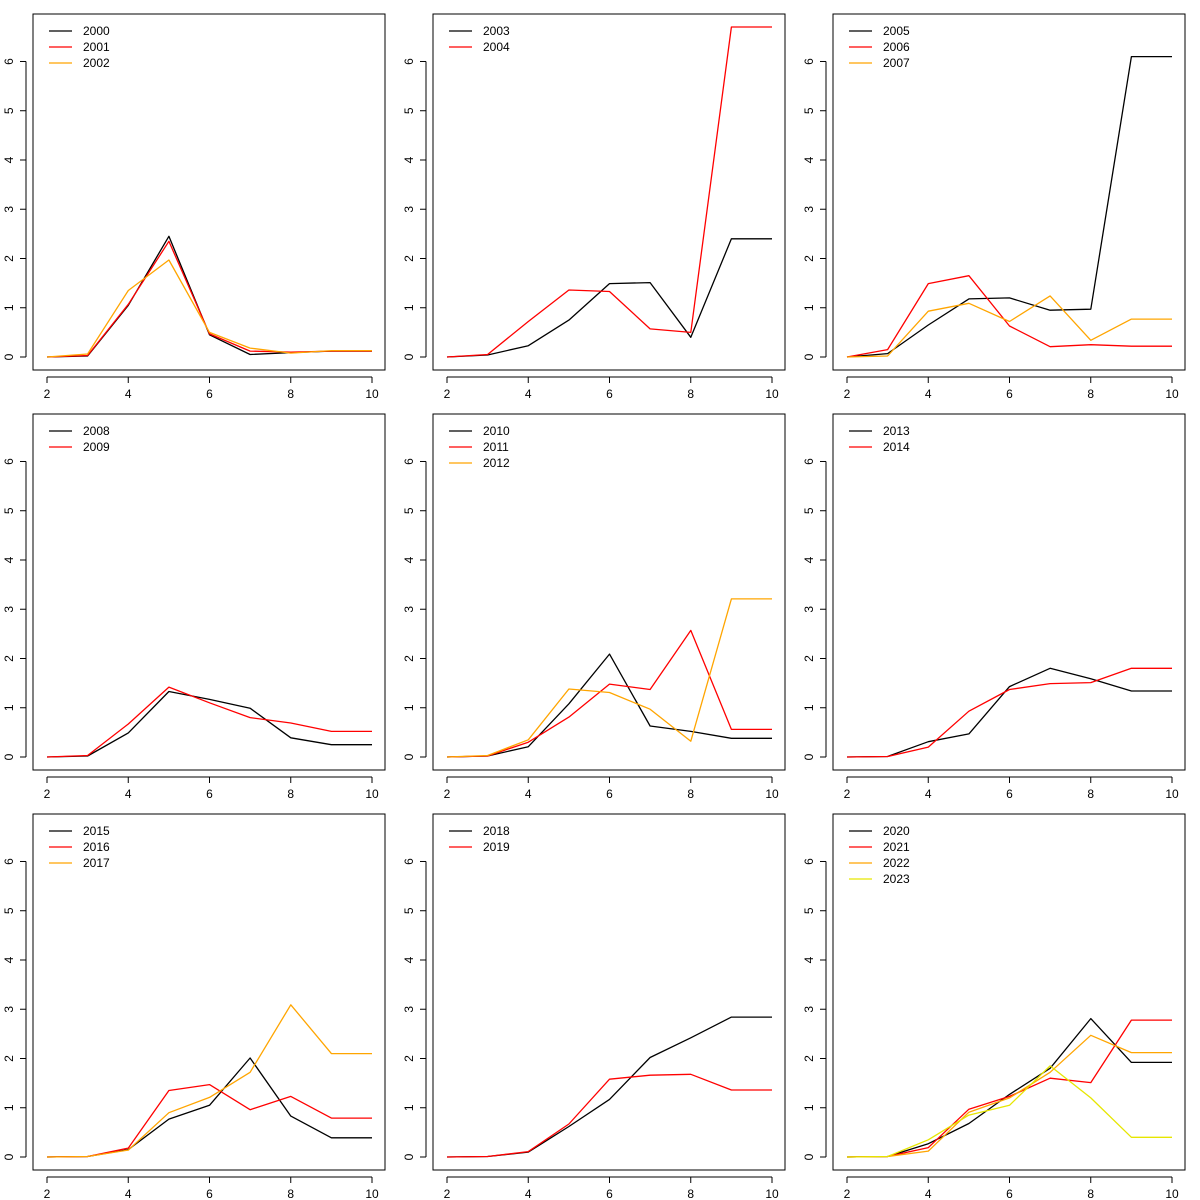 The height and width of the screenshot is (1200, 1200). What do you see at coordinates (96, 31) in the screenshot?
I see `legend-label: 2000` at bounding box center [96, 31].